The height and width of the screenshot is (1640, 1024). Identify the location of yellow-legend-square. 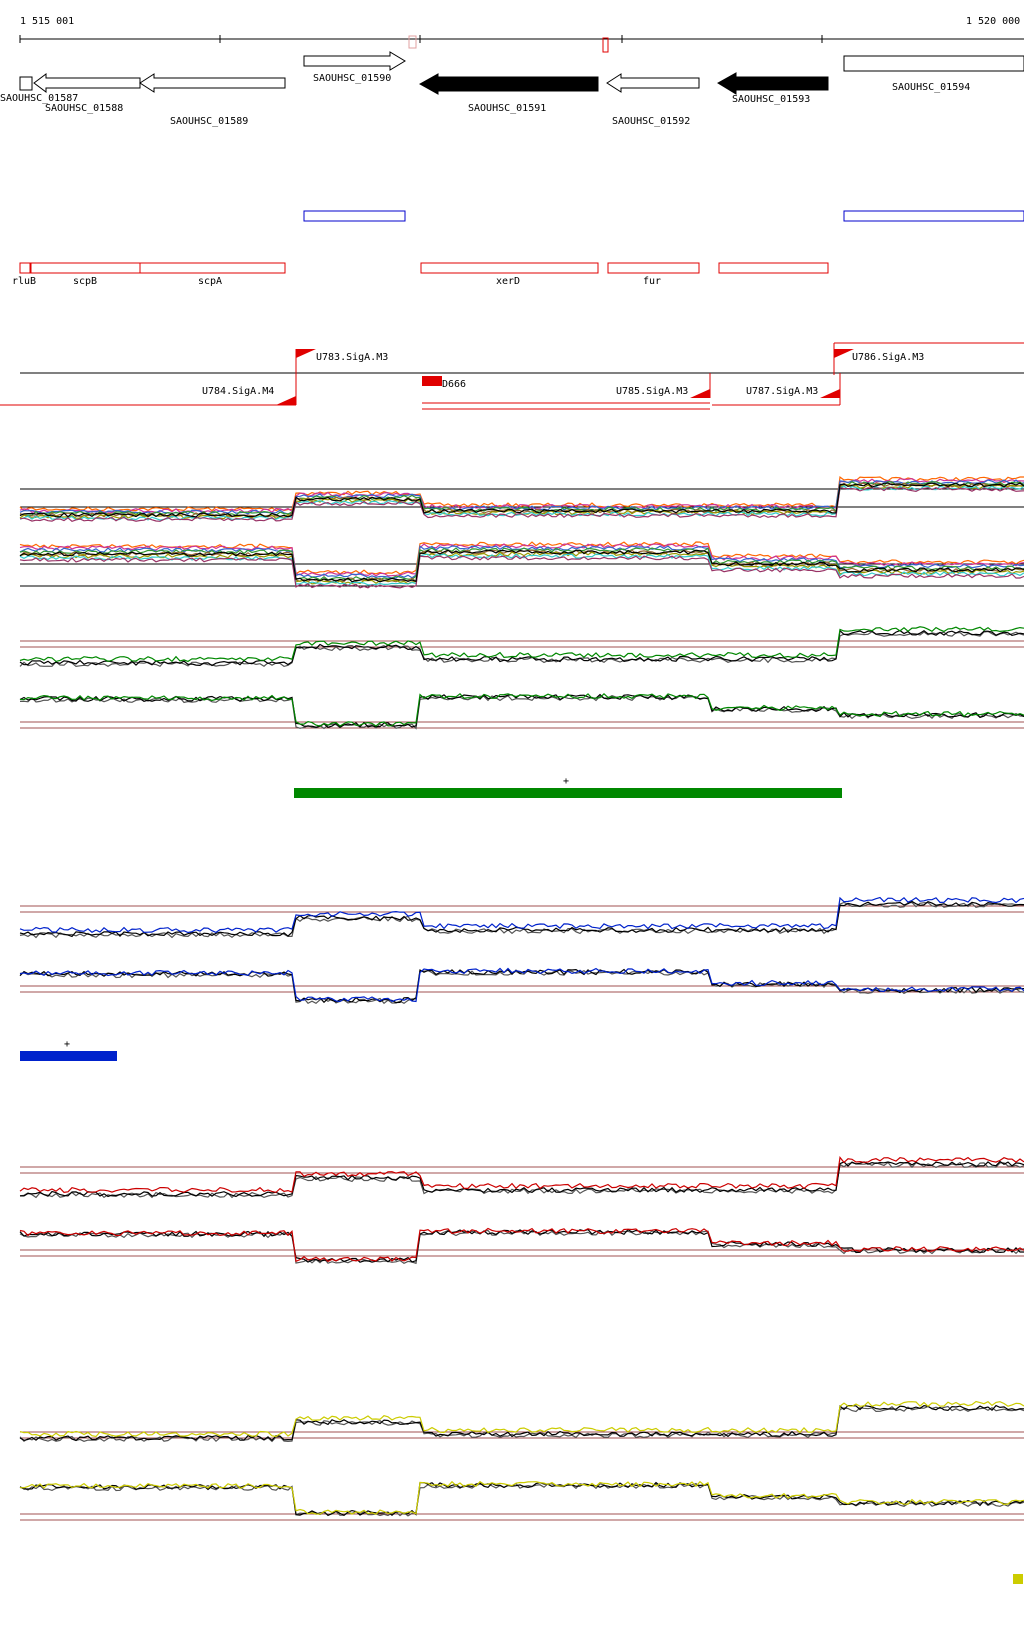
(1018, 1579).